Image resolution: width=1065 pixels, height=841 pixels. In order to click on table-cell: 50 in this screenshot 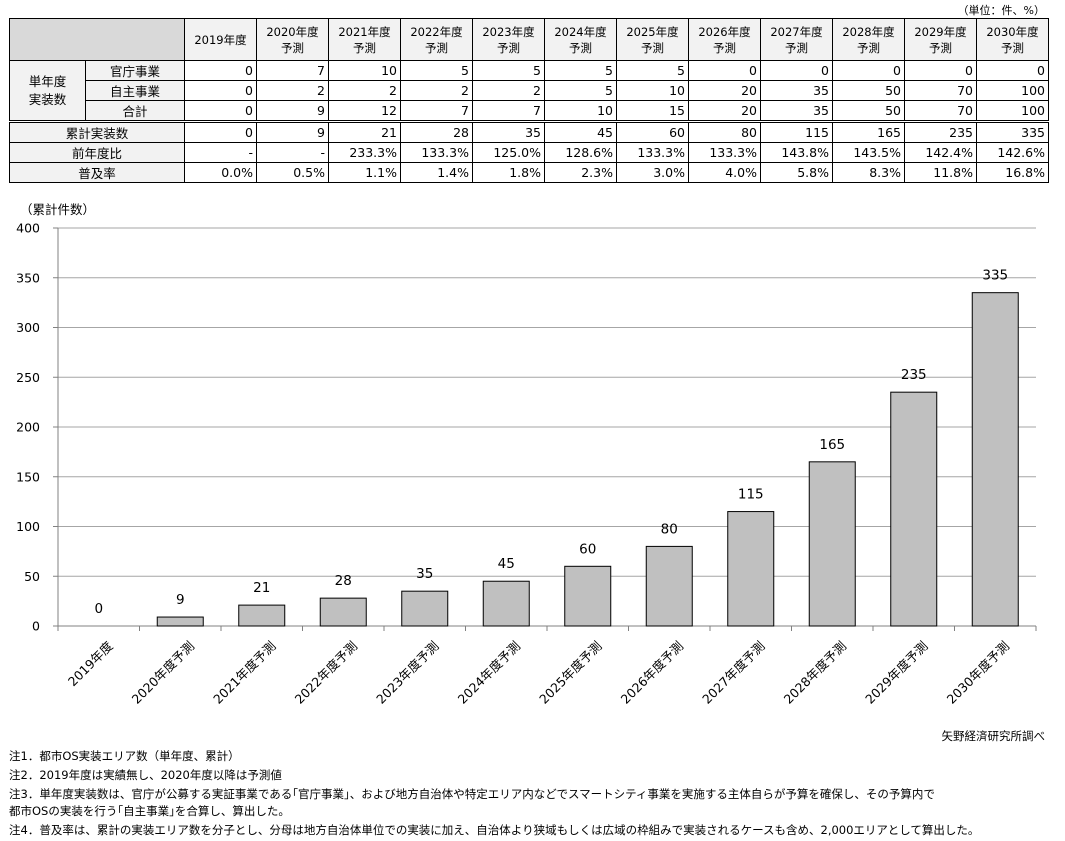, I will do `click(868, 90)`.